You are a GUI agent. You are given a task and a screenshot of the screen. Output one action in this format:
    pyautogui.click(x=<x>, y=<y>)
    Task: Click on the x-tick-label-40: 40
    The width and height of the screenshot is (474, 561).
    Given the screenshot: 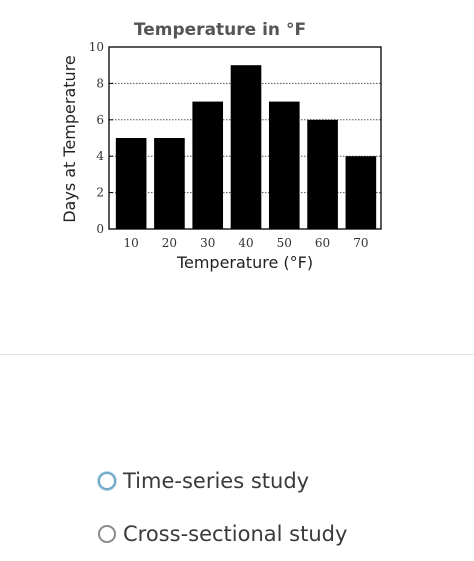 What is the action you would take?
    pyautogui.click(x=245, y=243)
    